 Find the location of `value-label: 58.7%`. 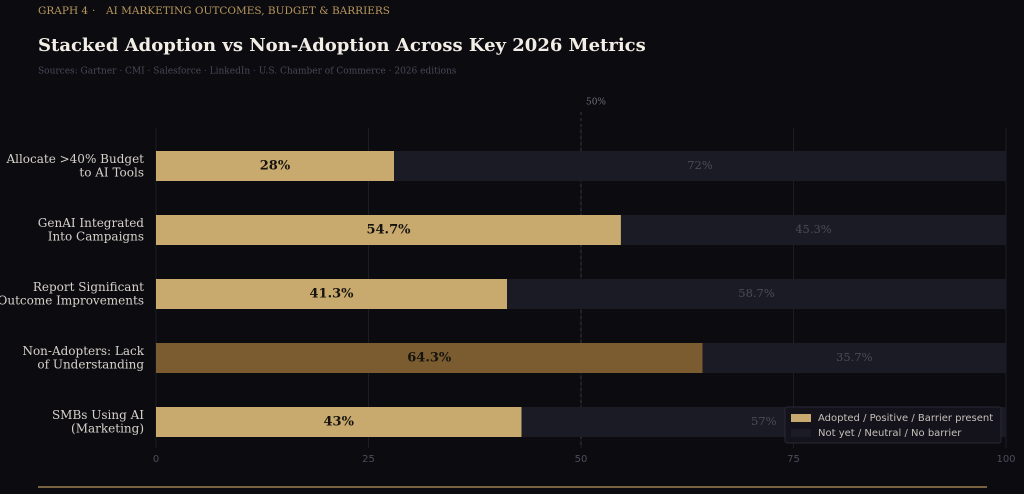

value-label: 58.7% is located at coordinates (756, 293).